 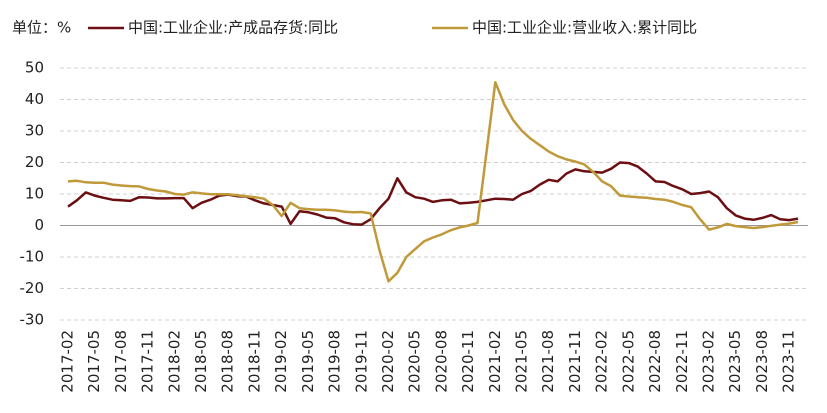 What do you see at coordinates (762, 361) in the screenshot?
I see `x-tick-label: 2023-08` at bounding box center [762, 361].